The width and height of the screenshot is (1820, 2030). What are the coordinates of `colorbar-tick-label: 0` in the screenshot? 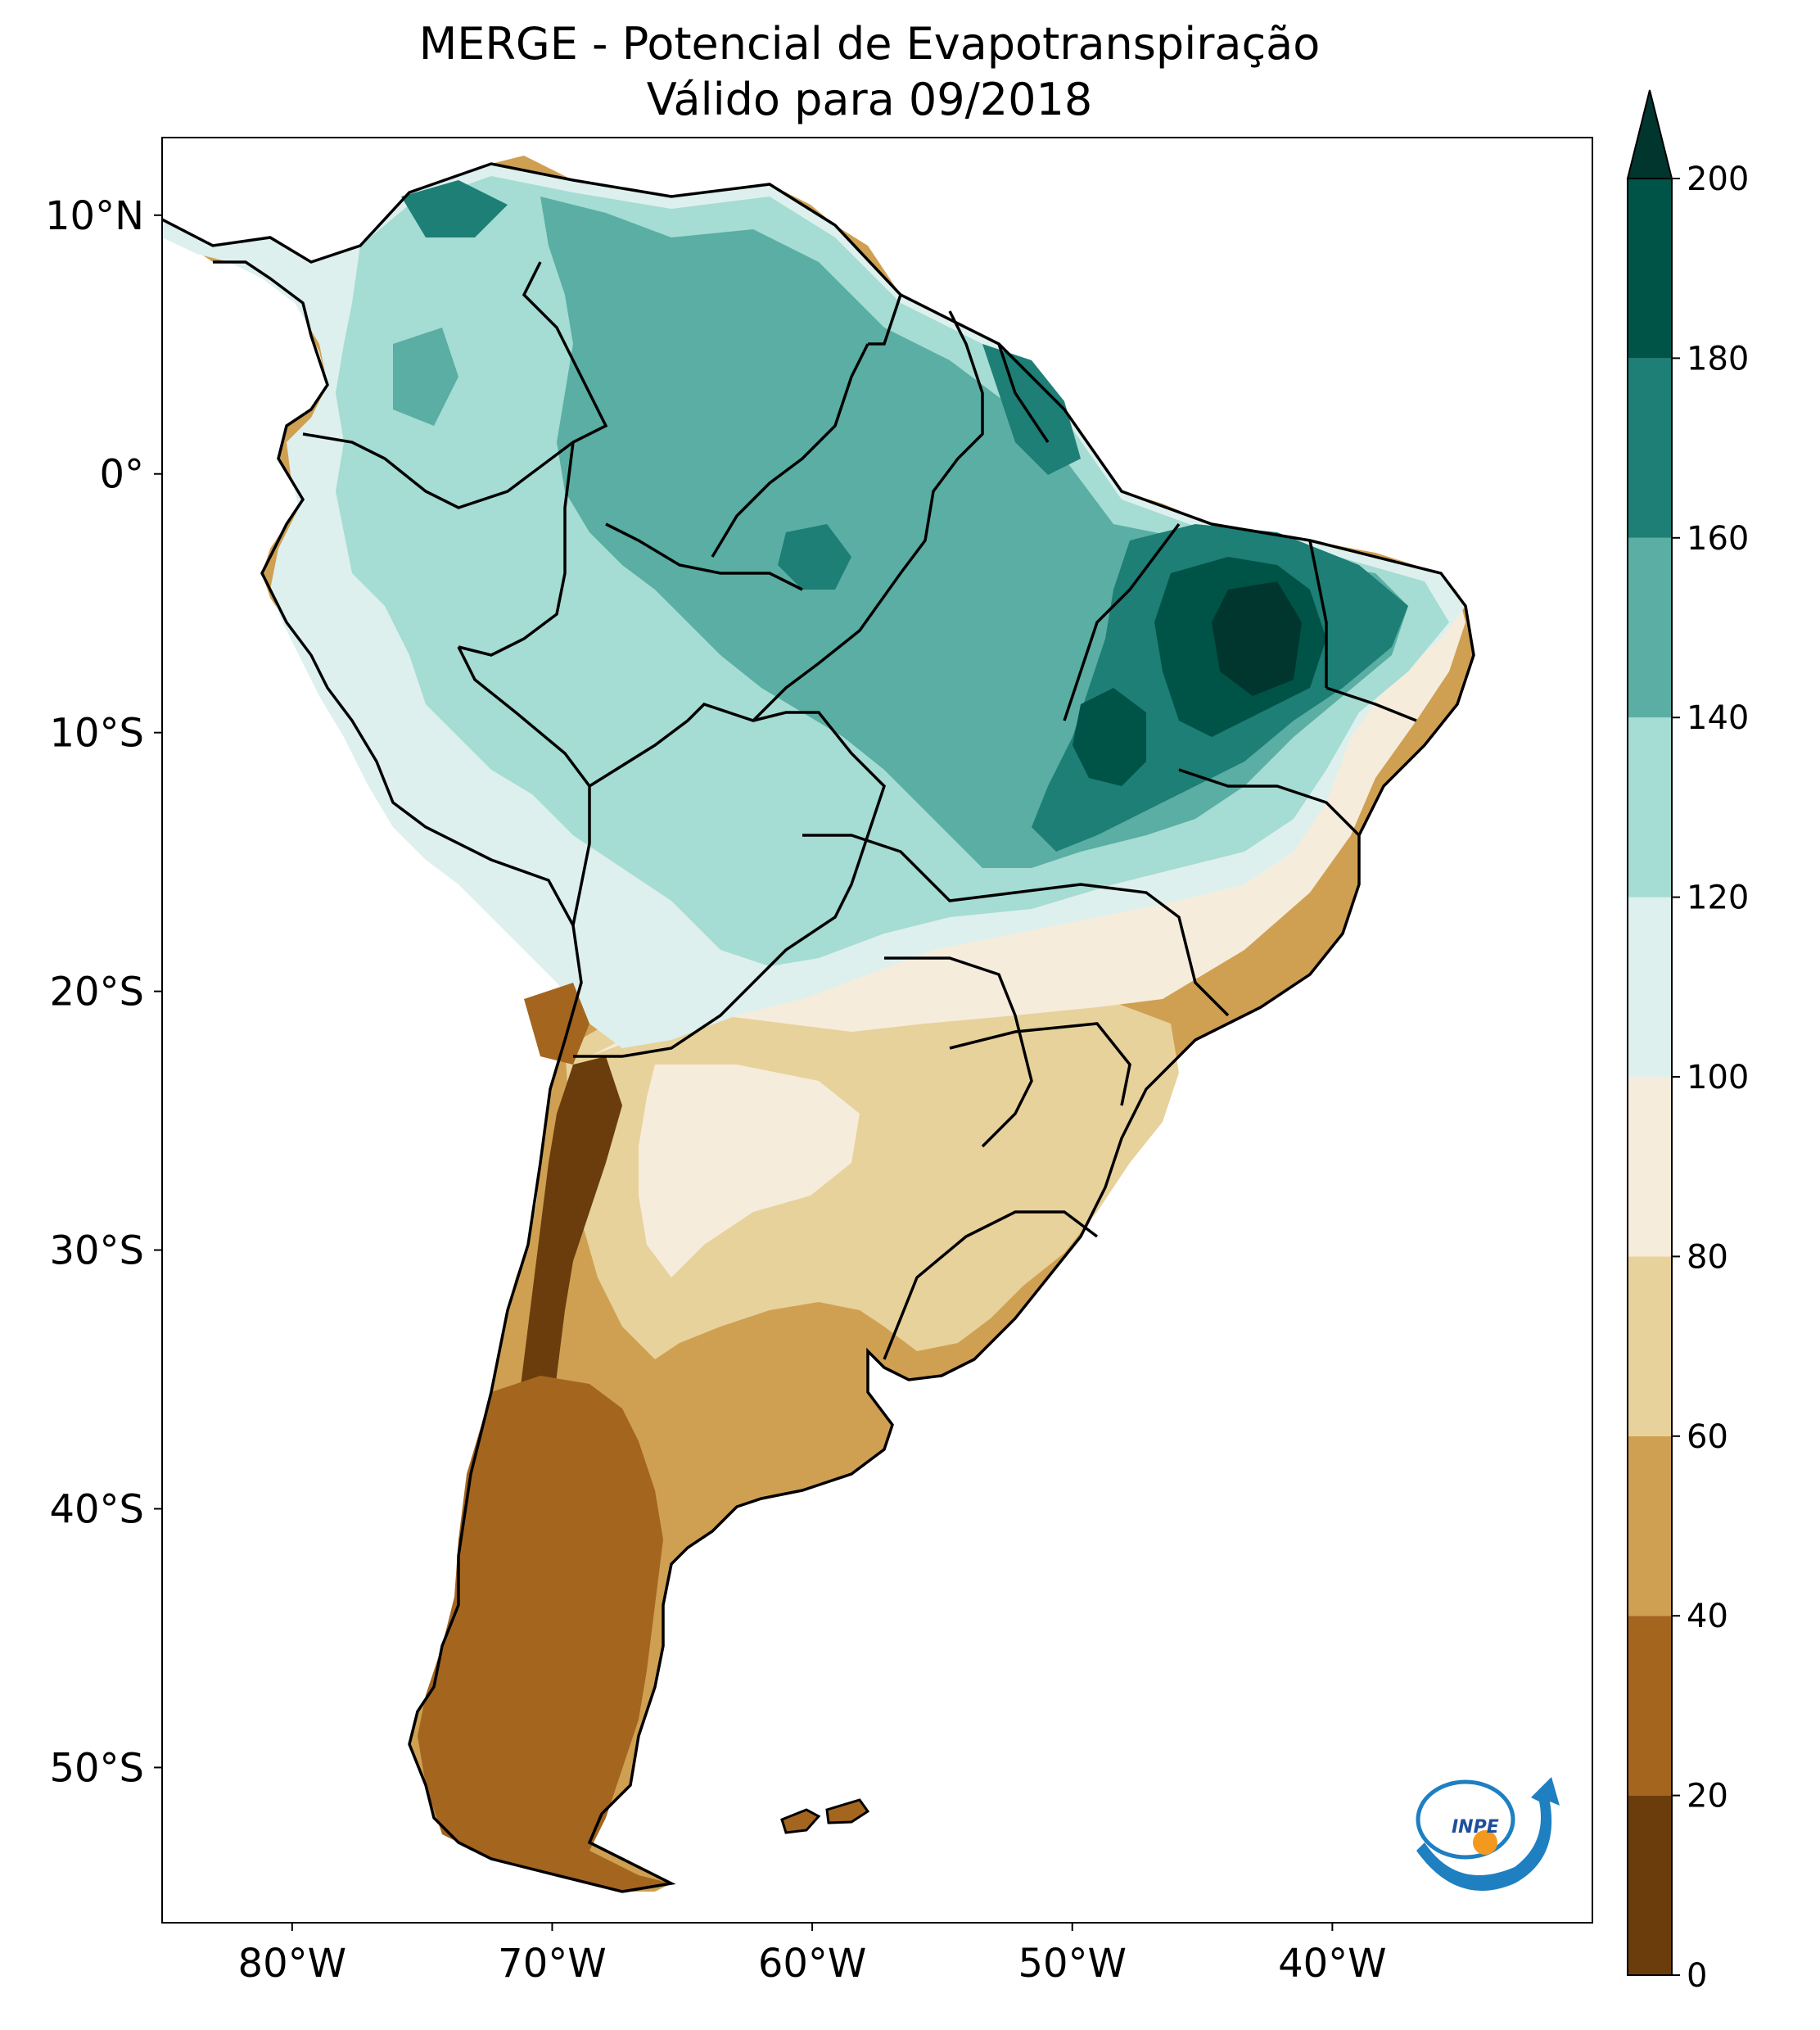 It's located at (1697, 1976).